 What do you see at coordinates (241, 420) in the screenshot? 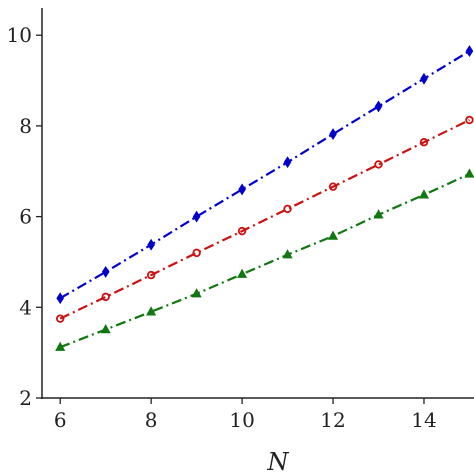
I see `x-tick-label: 10` at bounding box center [241, 420].